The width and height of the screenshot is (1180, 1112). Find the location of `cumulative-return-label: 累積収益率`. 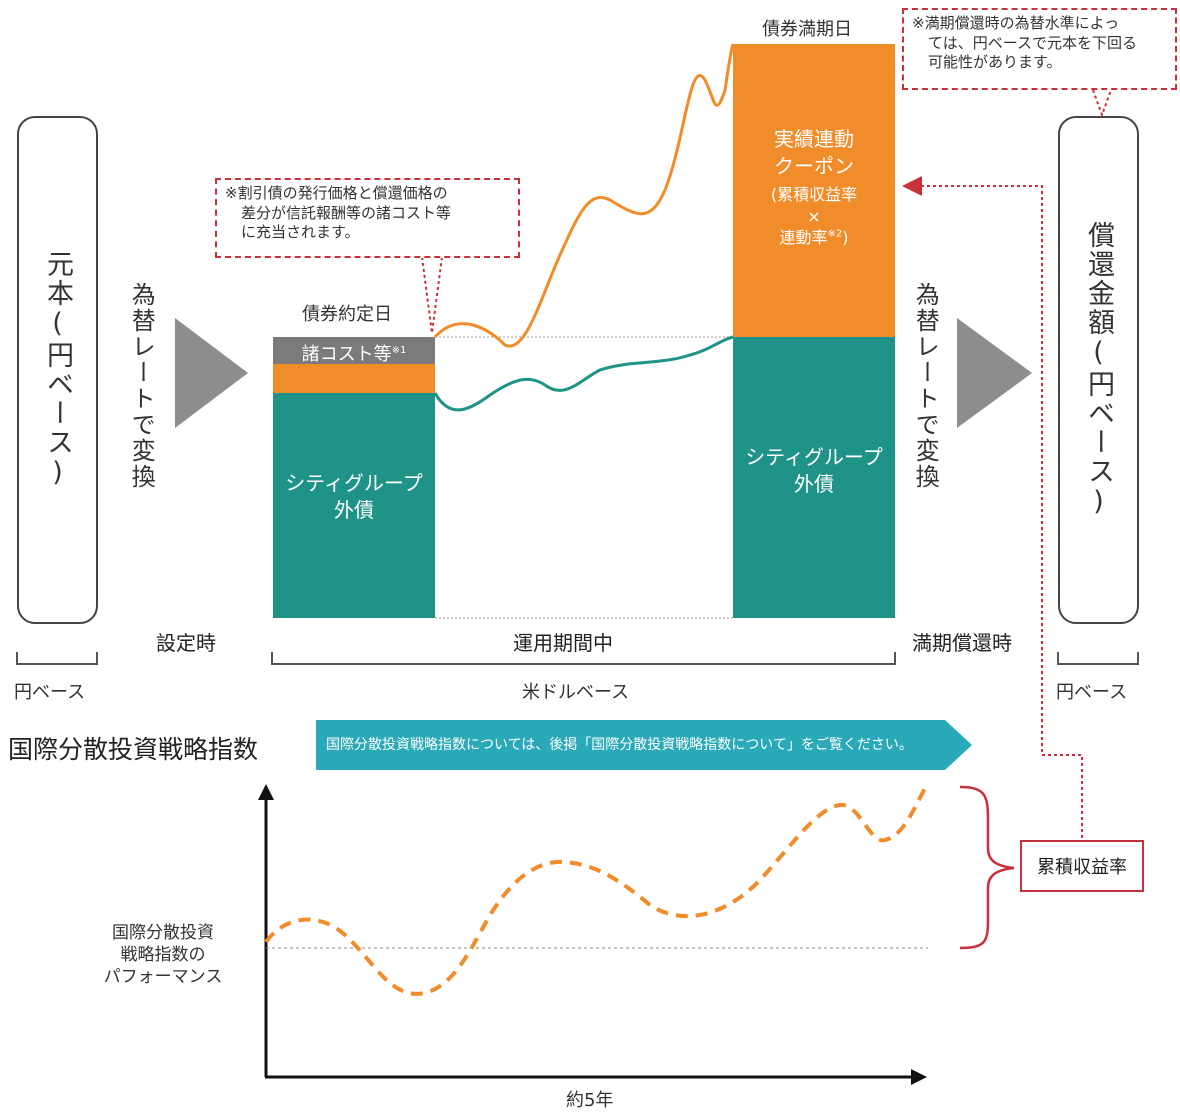

cumulative-return-label: 累積収益率 is located at coordinates (1082, 867).